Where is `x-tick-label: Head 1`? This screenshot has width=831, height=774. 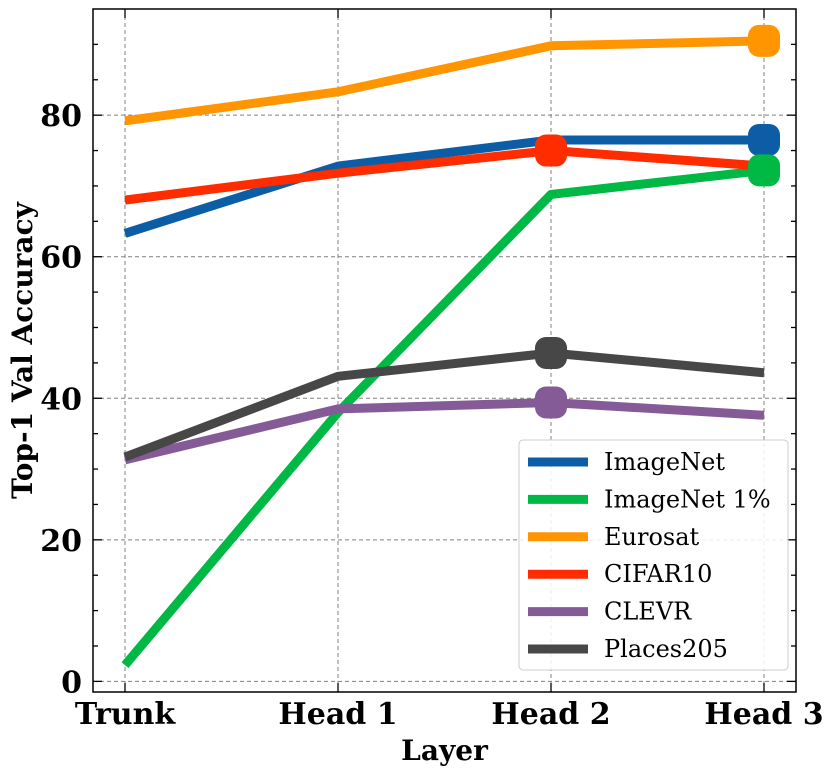 x-tick-label: Head 1 is located at coordinates (337, 714).